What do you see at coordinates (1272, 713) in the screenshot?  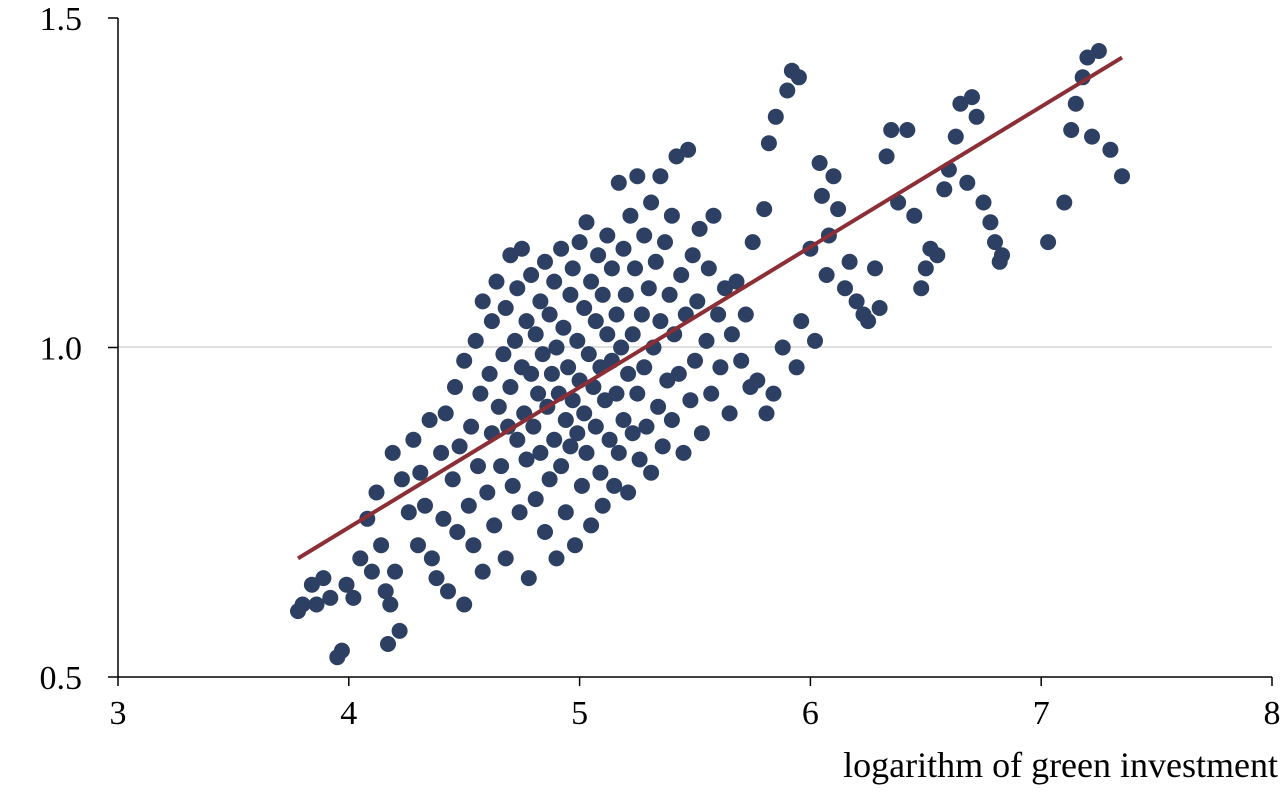 I see `x-tick-label: 8` at bounding box center [1272, 713].